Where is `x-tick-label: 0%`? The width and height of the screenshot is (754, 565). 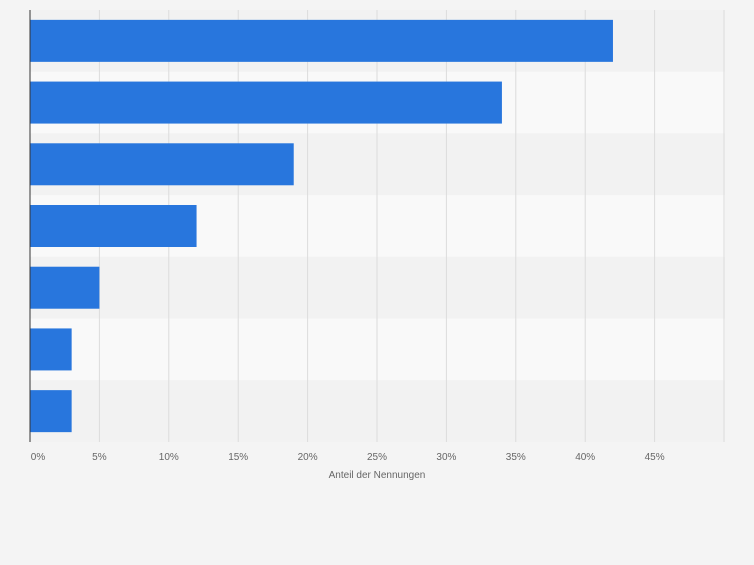
x-tick-label: 0% is located at coordinates (38, 457).